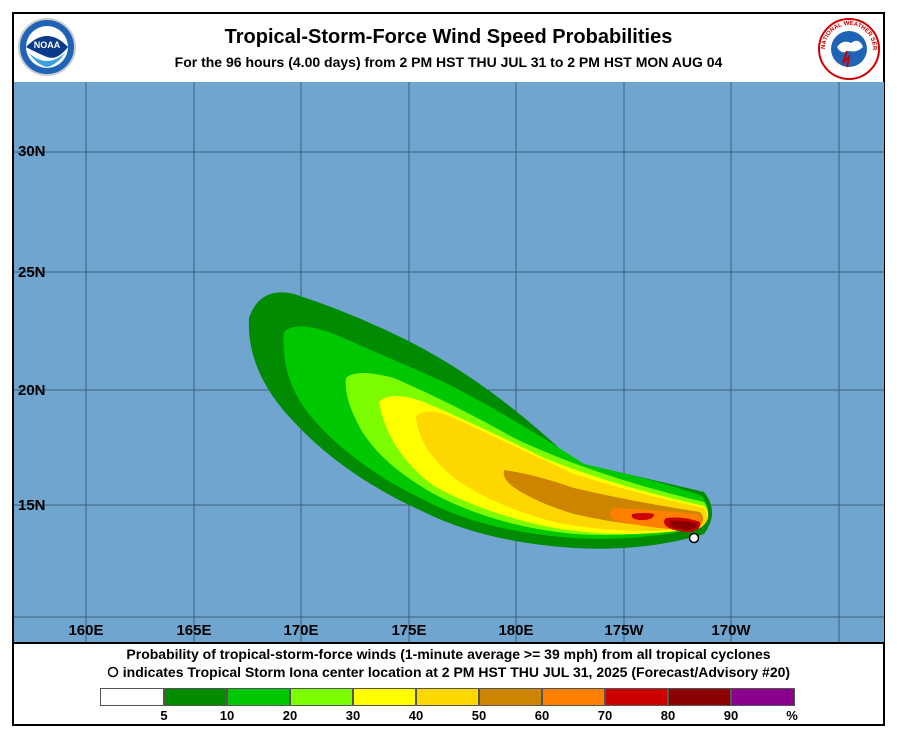 Image resolution: width=897 pixels, height=738 pixels. I want to click on lon-label-160e: 160E, so click(86, 630).